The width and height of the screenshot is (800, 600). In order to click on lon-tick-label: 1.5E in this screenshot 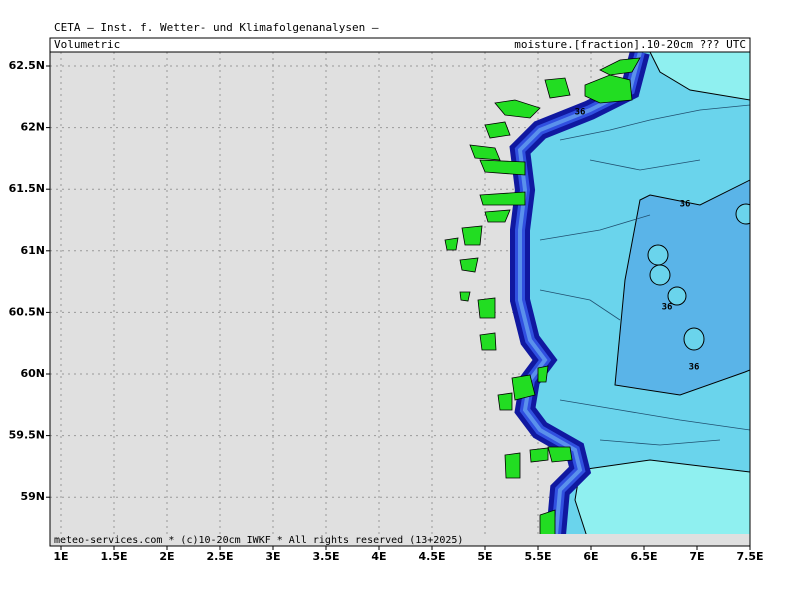, I will do `click(113, 556)`.